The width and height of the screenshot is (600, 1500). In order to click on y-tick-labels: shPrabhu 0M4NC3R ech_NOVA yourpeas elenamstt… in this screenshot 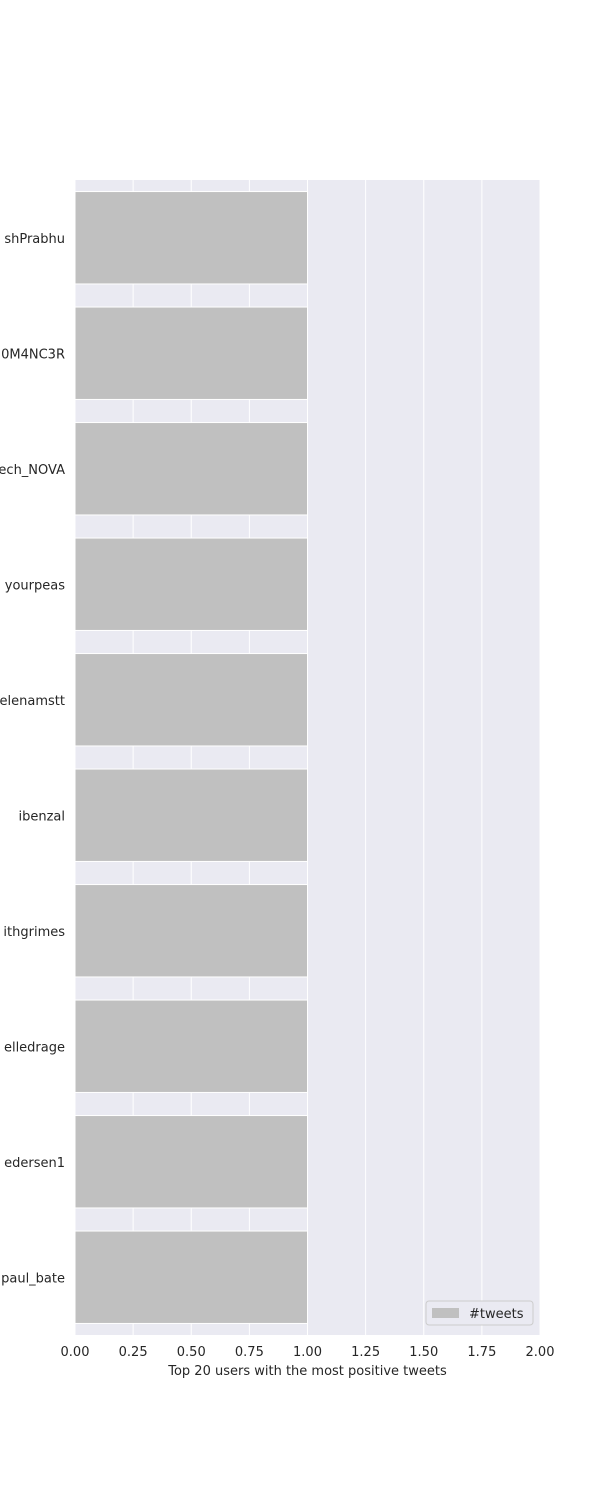, I will do `click(32, 759)`.